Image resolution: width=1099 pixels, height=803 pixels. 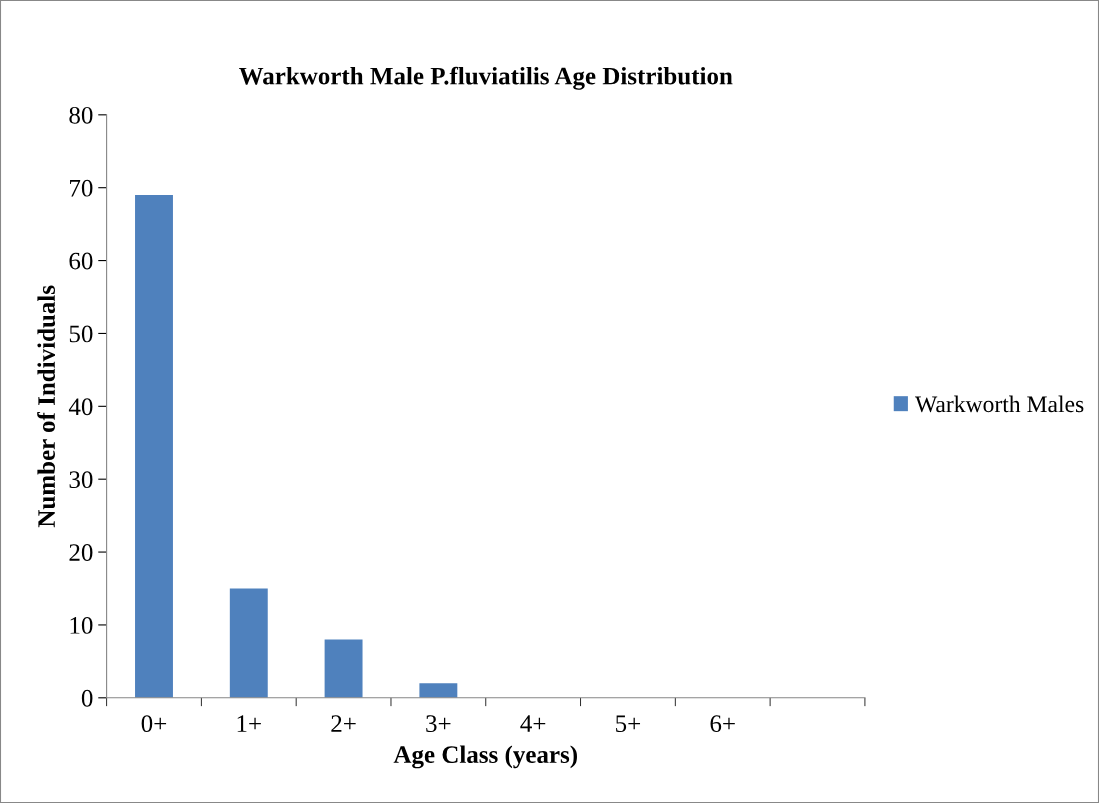 What do you see at coordinates (46, 406) in the screenshot?
I see `y-axis-title: Number of Individuals` at bounding box center [46, 406].